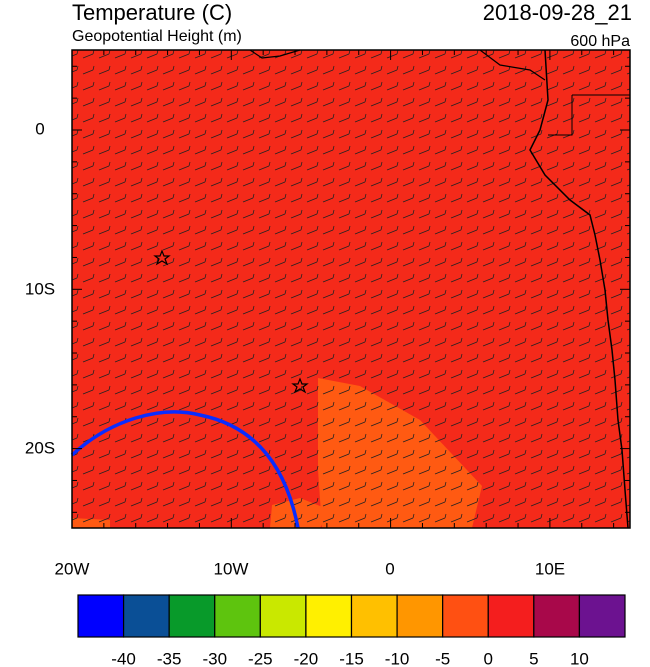  Describe the element at coordinates (557, 12) in the screenshot. I see `valid-time: 2018-09-28_21` at that location.